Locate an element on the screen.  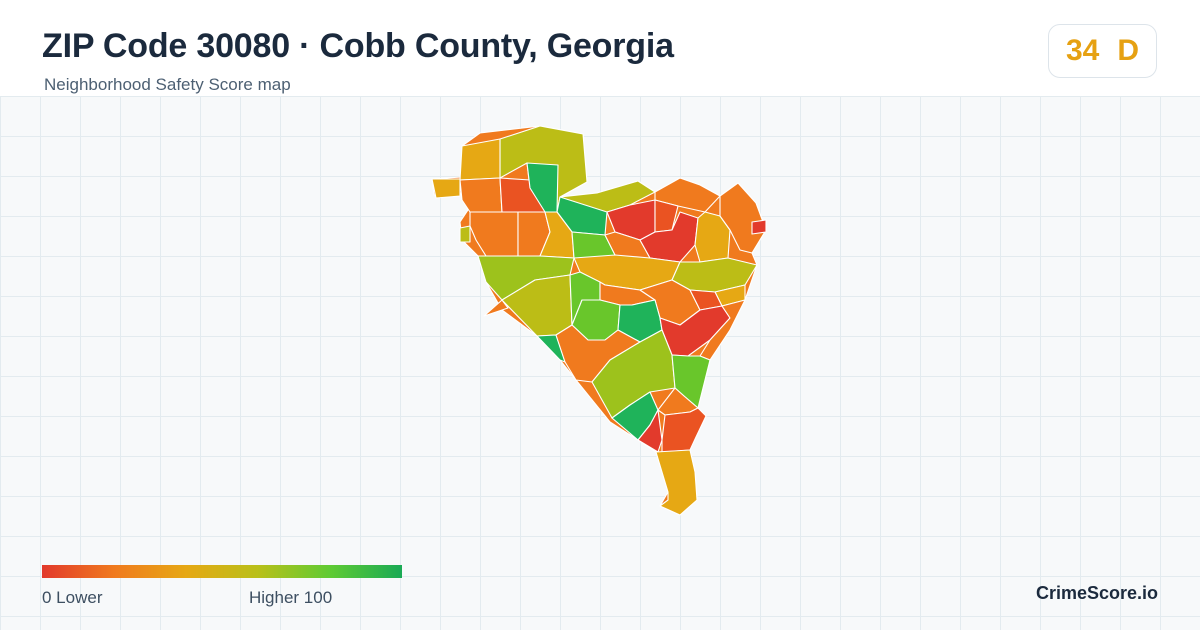
score-grade: D is located at coordinates (1128, 50).